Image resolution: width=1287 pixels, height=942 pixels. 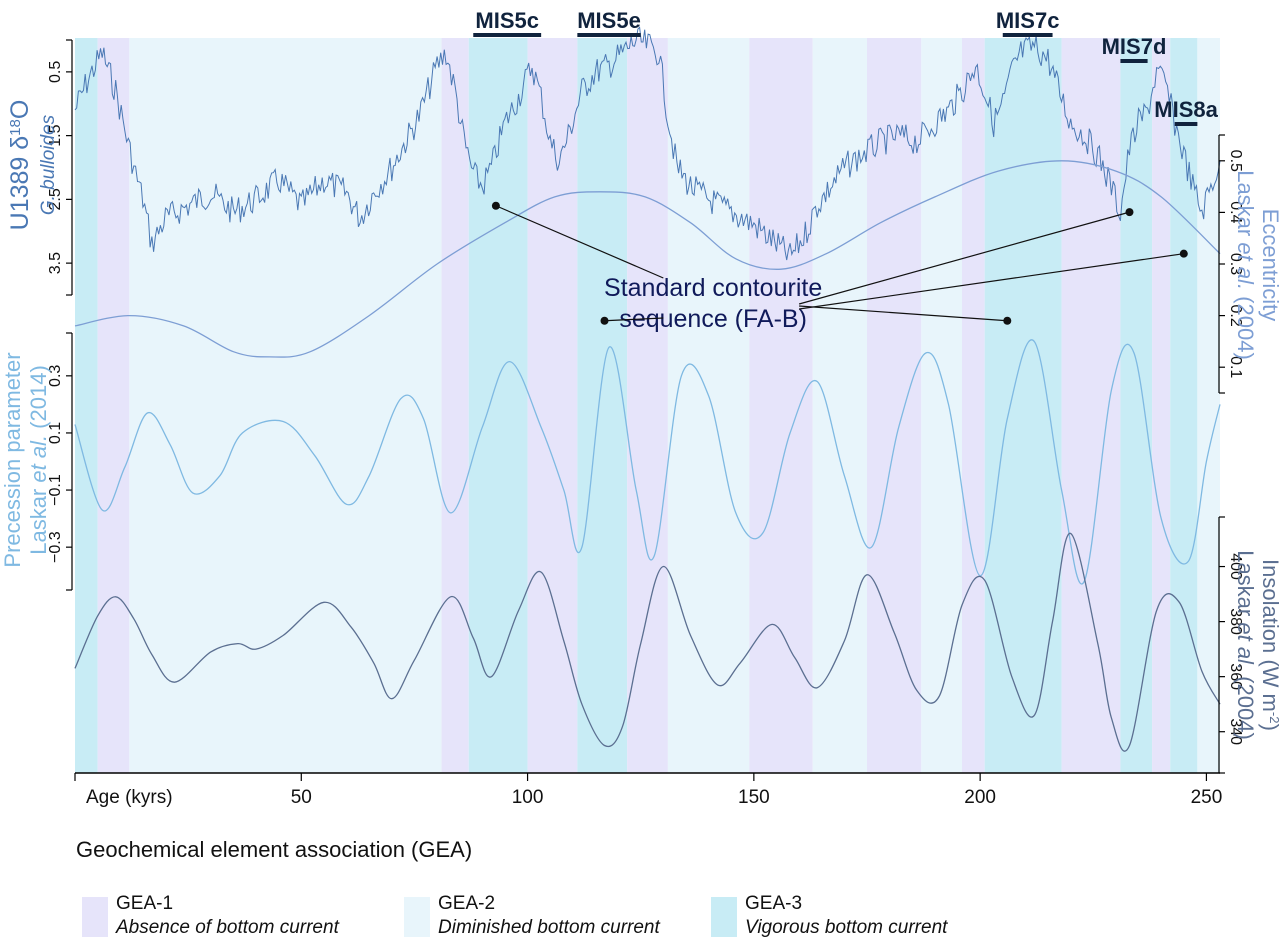 What do you see at coordinates (55, 199) in the screenshot?
I see `y-tick-label-0-2: 2.5` at bounding box center [55, 199].